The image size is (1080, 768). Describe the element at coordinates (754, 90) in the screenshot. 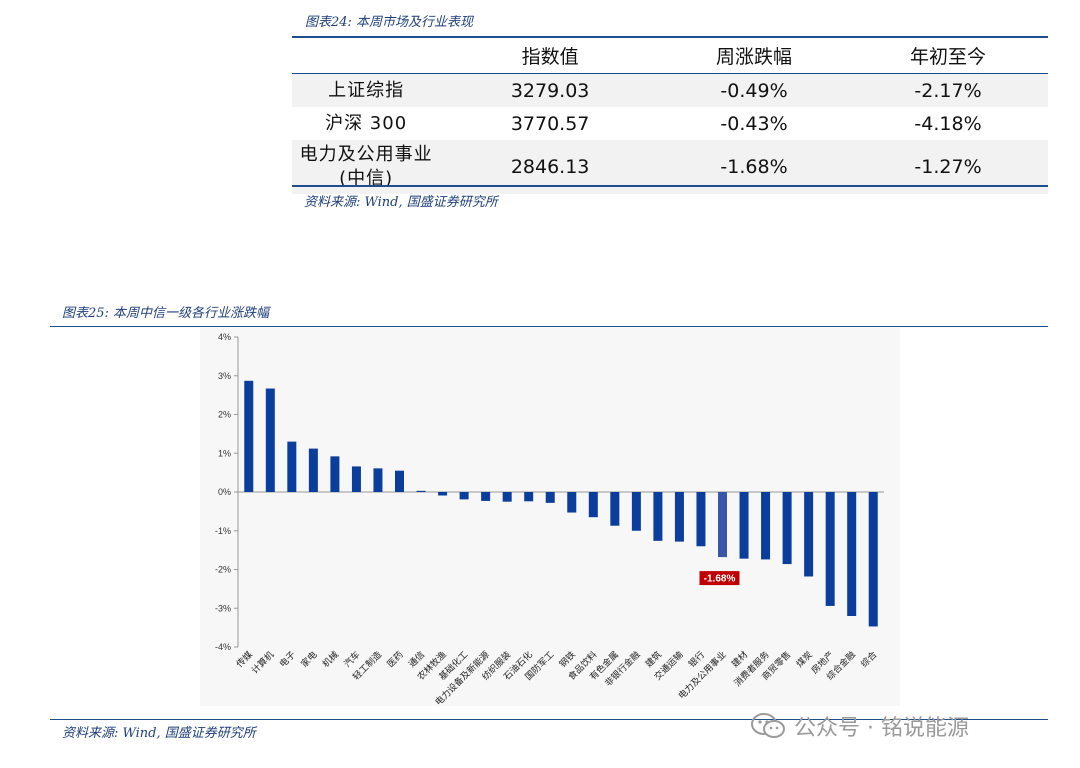

I see `row-week: -0.49%` at that location.